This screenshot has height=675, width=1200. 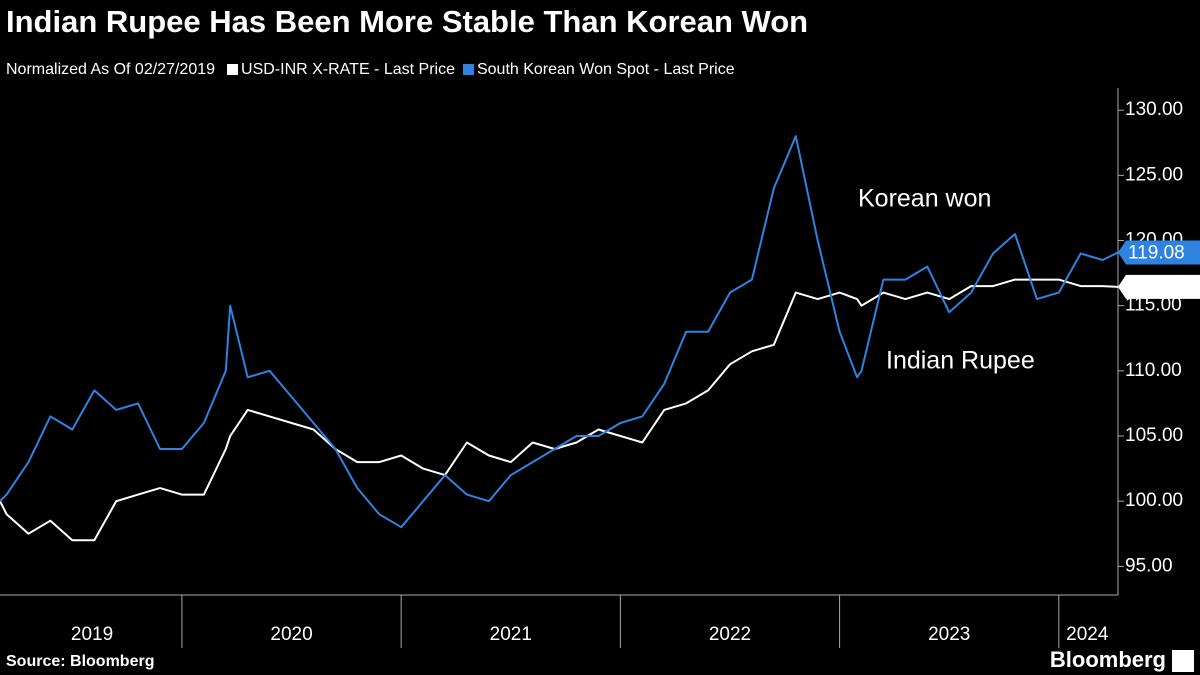 What do you see at coordinates (606, 69) in the screenshot?
I see `legend-label: South Korean Won Spot - Last Price` at bounding box center [606, 69].